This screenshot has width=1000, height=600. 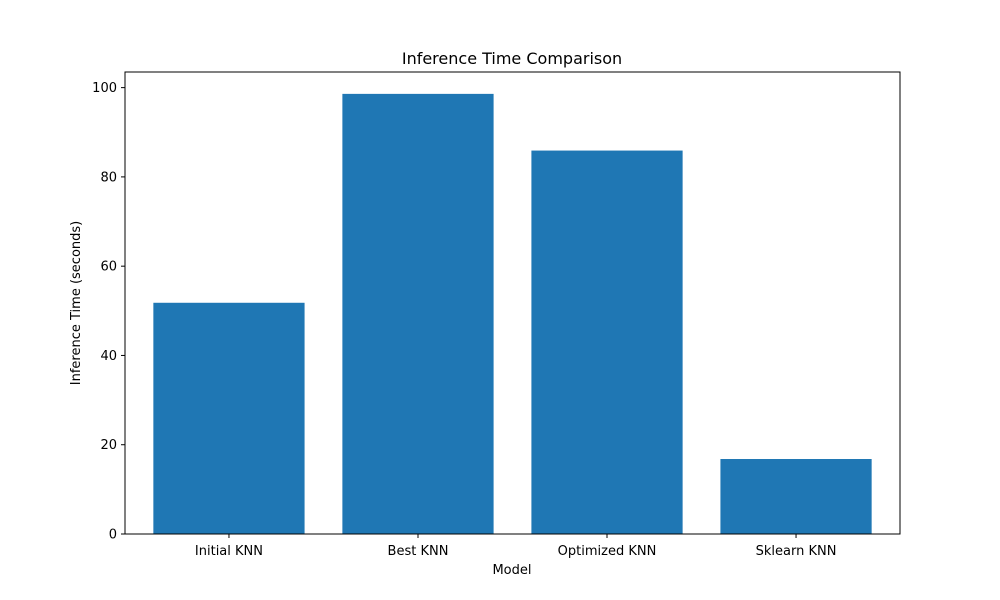 What do you see at coordinates (104, 88) in the screenshot?
I see `y-tick-label: 100` at bounding box center [104, 88].